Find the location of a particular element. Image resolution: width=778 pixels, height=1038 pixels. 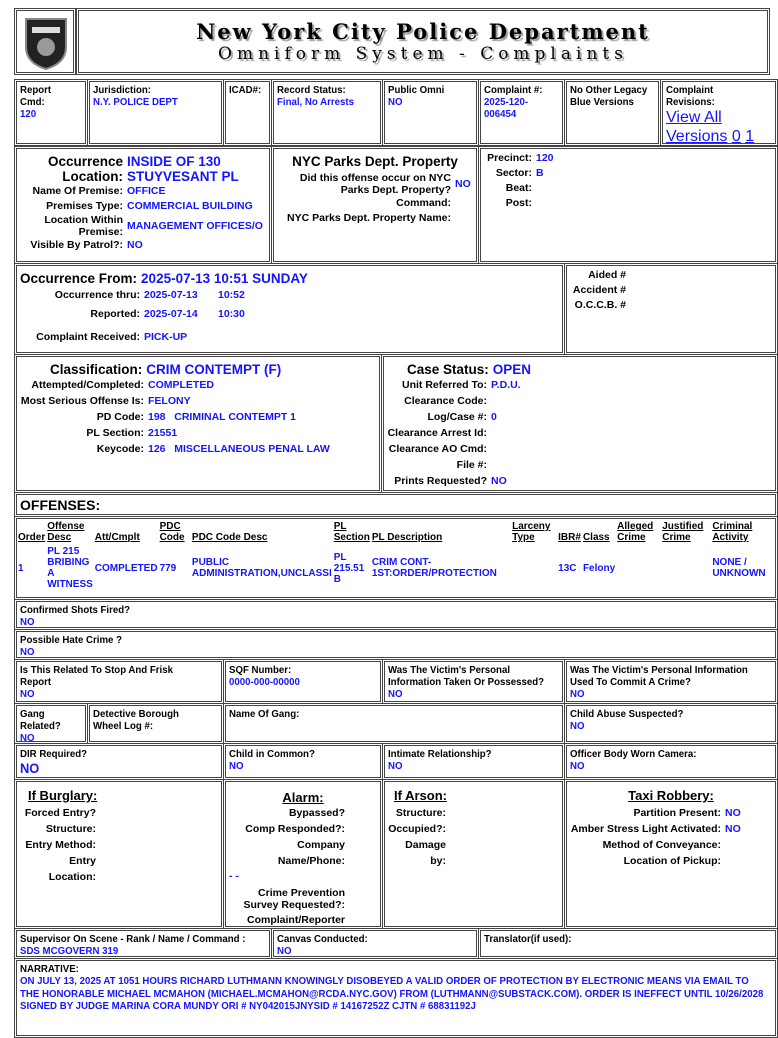

label: Canvas Conducted: is located at coordinates (322, 939).